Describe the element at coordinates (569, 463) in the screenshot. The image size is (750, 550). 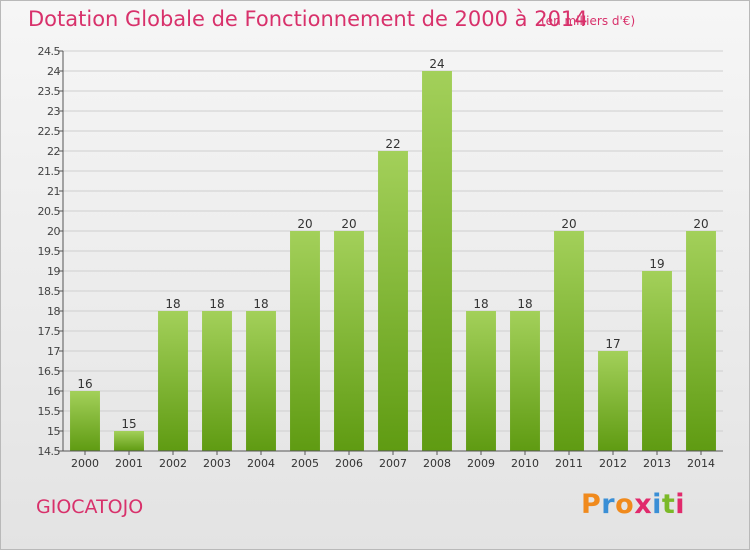
I see `x-tick-label: 2011` at that location.